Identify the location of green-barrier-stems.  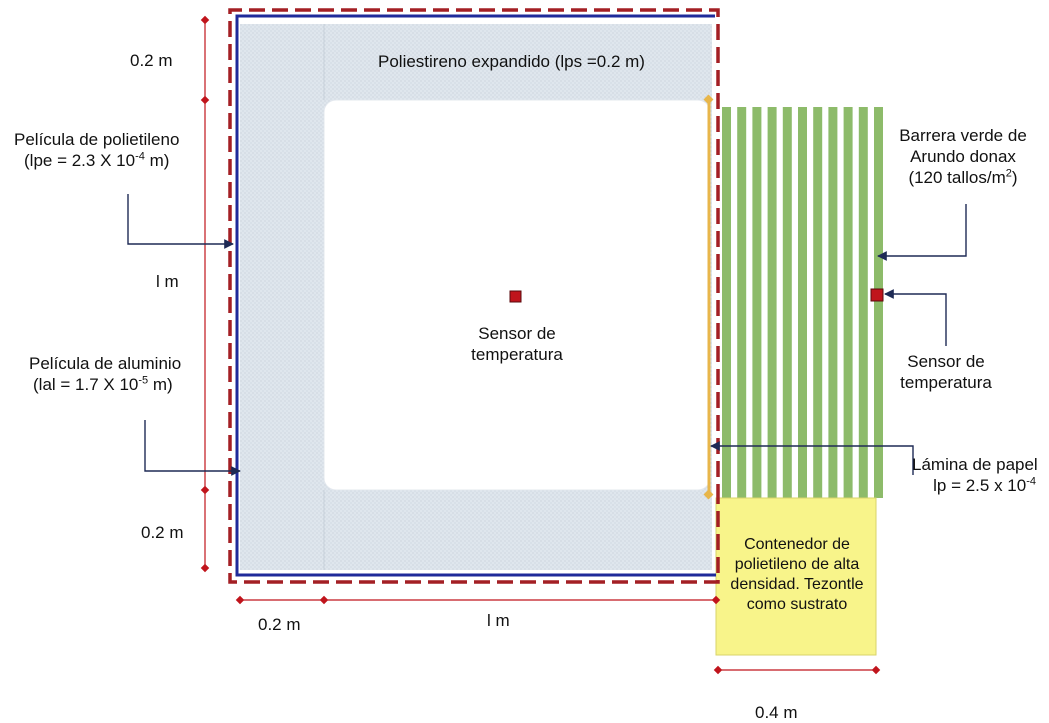
(802, 302).